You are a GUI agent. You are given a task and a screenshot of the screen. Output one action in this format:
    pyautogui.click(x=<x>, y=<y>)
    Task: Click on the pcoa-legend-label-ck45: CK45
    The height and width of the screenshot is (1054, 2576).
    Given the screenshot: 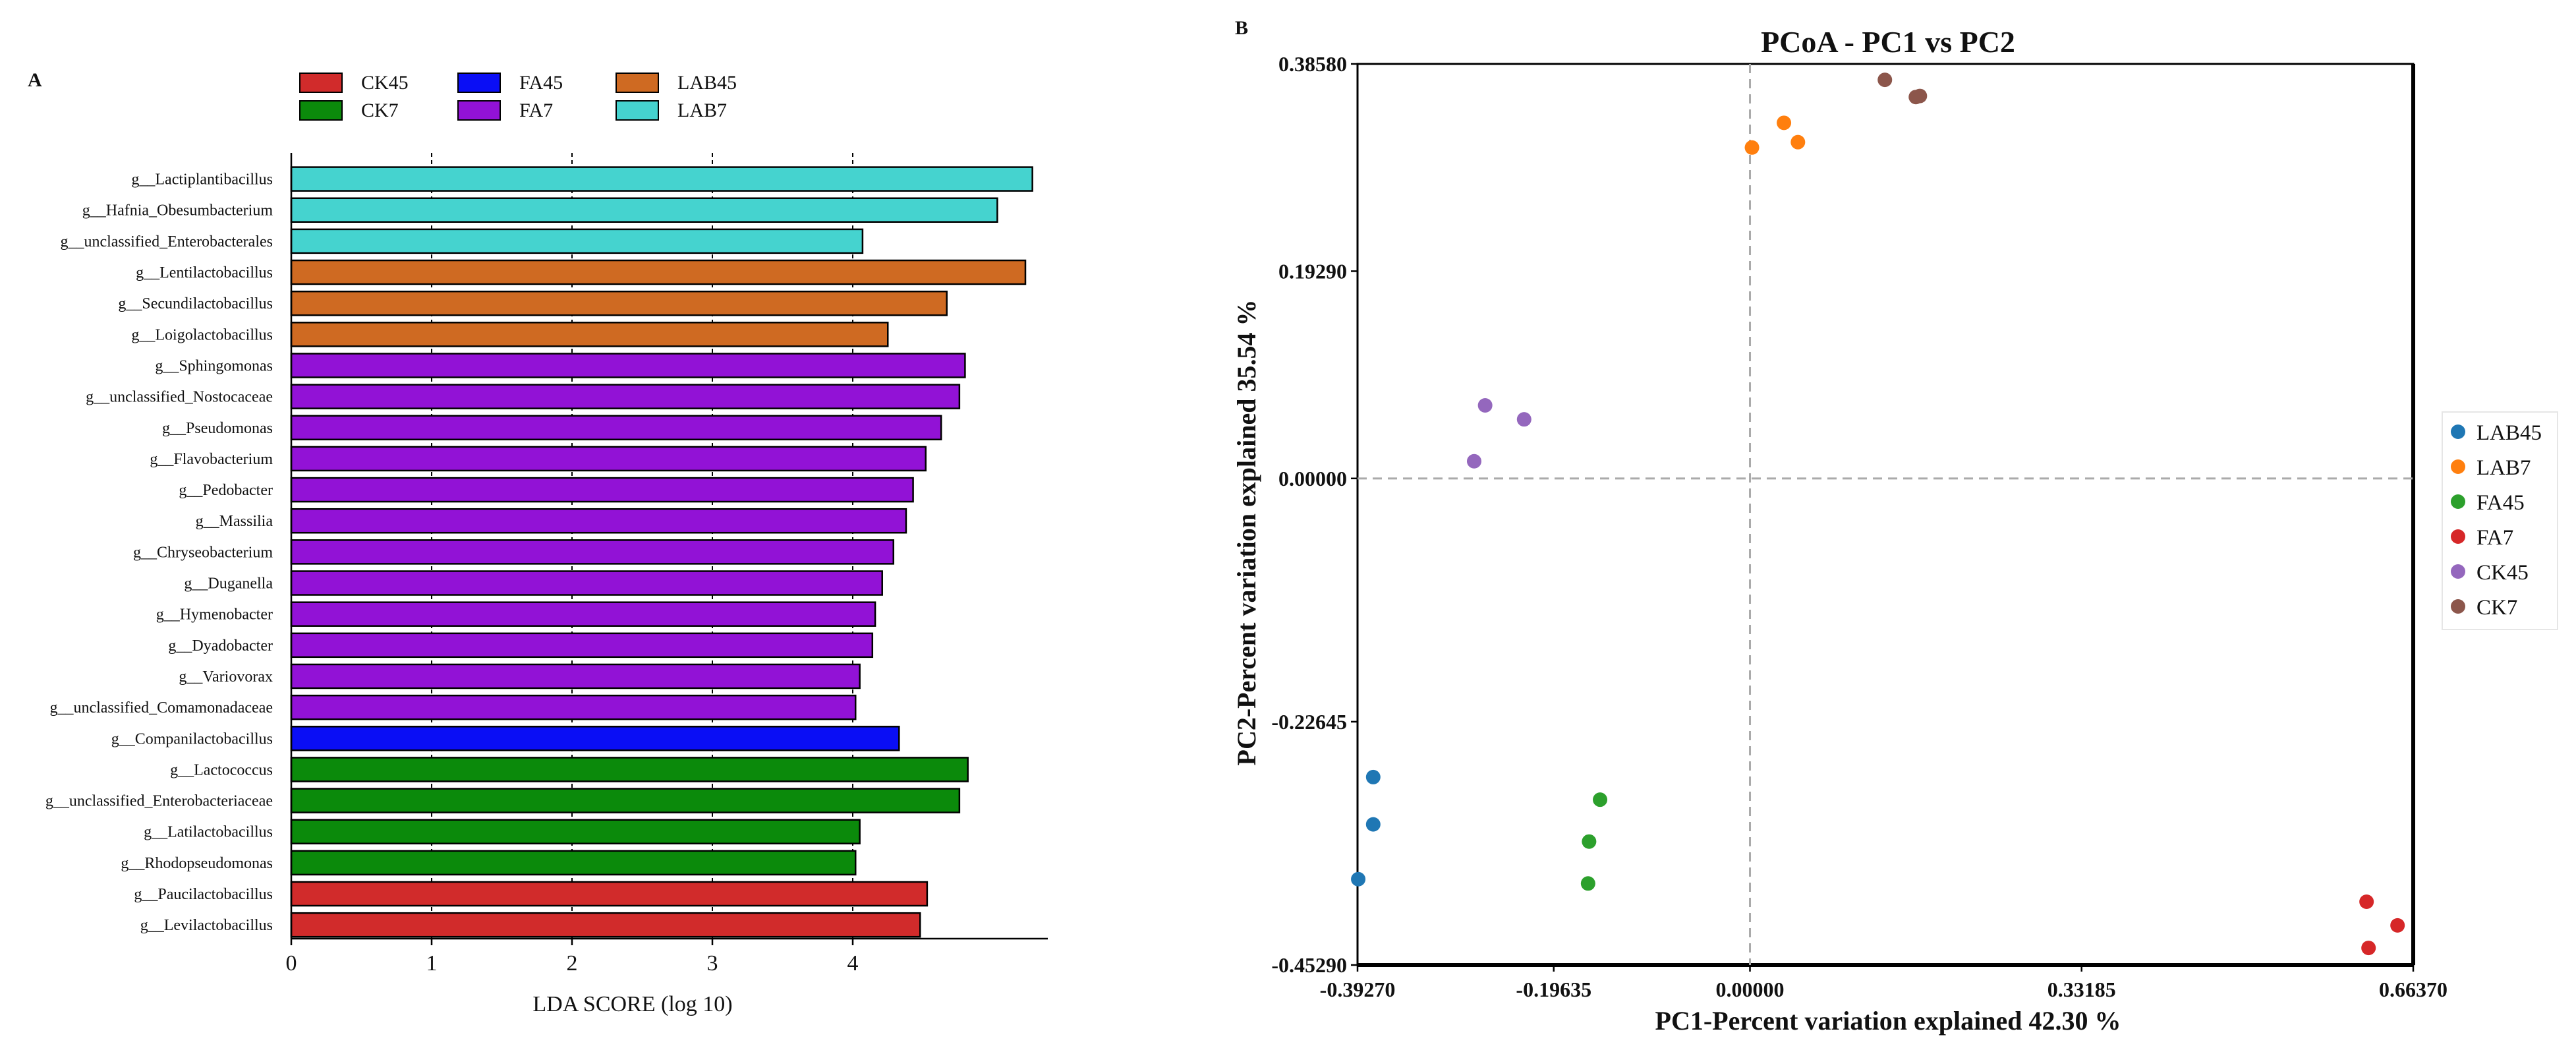 What is the action you would take?
    pyautogui.click(x=2503, y=573)
    